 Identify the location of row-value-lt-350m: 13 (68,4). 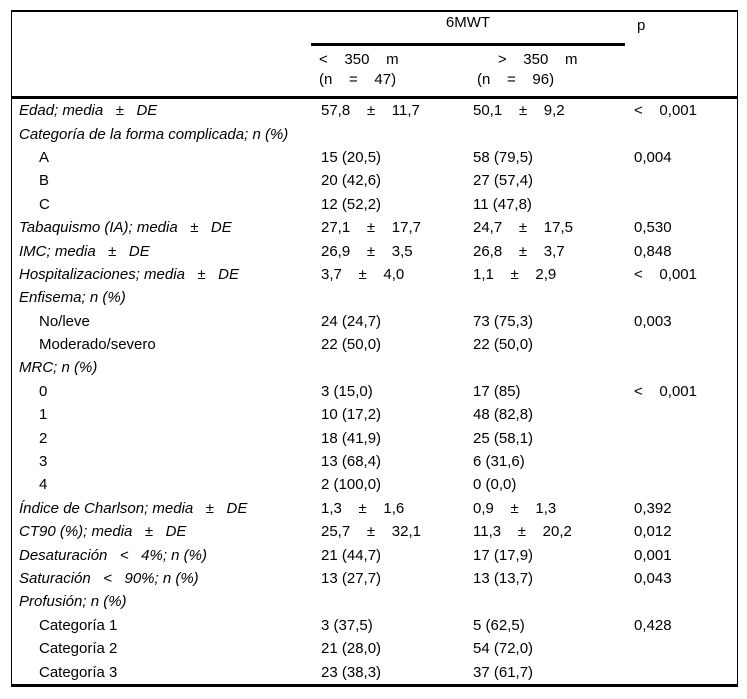
(351, 462).